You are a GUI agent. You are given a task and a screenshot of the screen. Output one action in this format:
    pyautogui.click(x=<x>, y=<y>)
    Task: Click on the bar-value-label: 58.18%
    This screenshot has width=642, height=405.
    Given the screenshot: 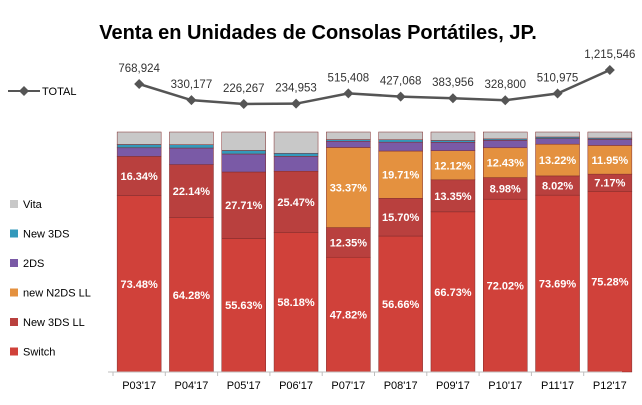 What is the action you would take?
    pyautogui.click(x=296, y=303)
    